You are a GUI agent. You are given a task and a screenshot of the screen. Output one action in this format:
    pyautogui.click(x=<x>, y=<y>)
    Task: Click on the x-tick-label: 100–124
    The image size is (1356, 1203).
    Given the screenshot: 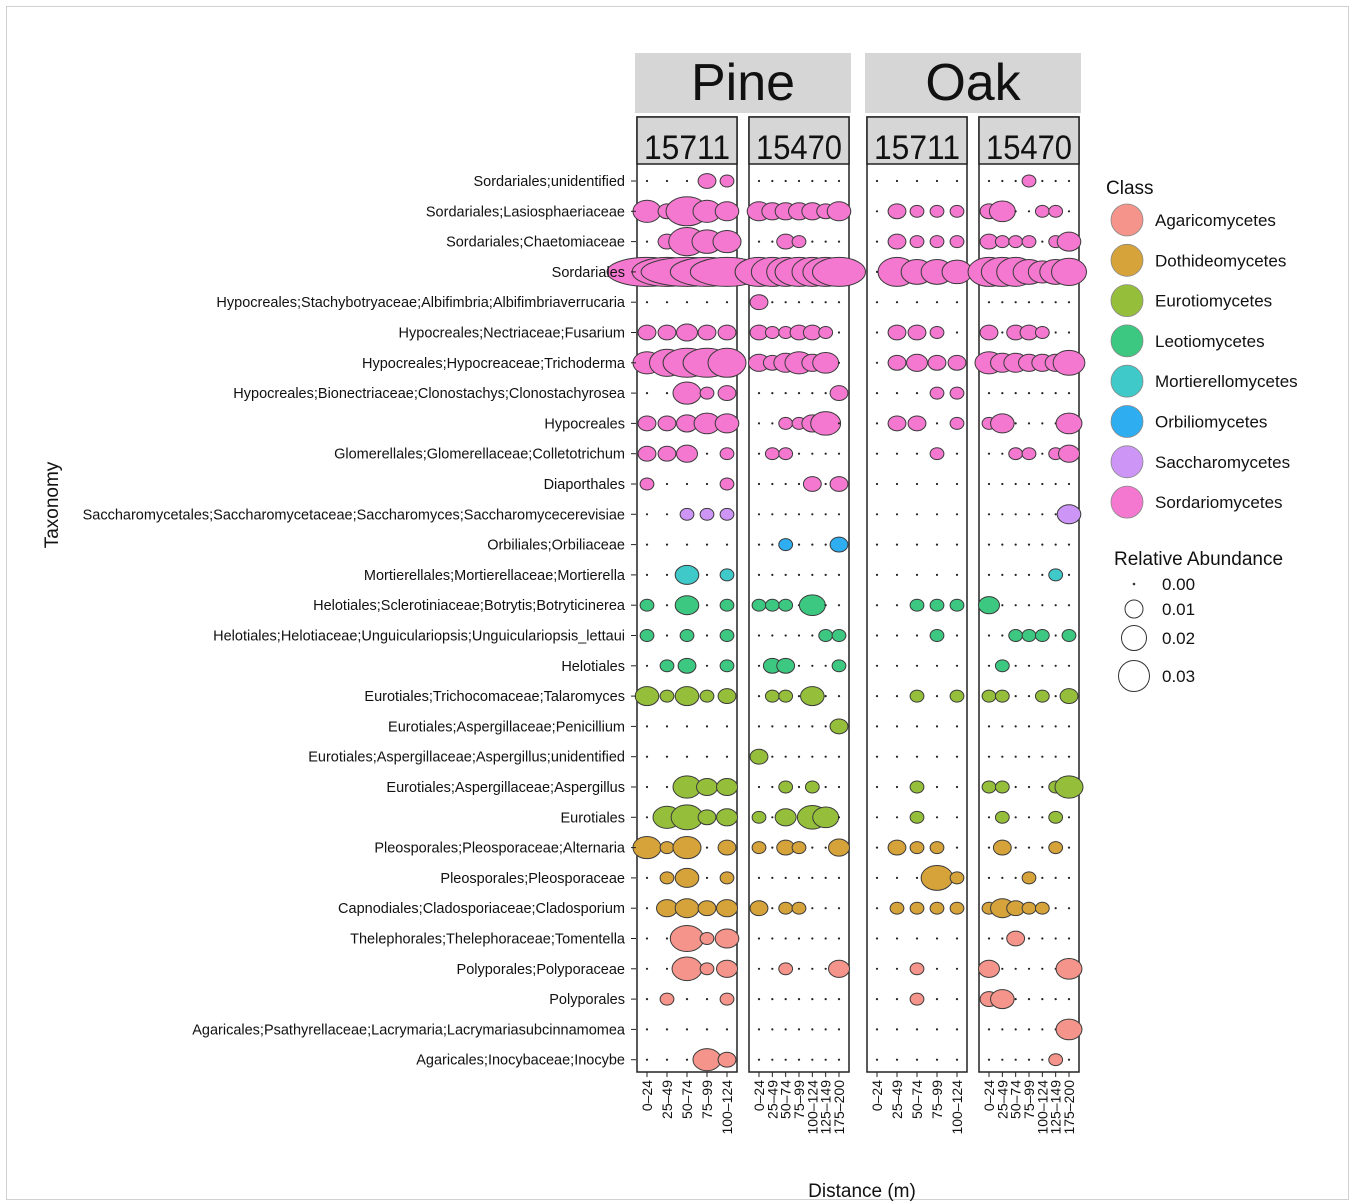 What is the action you would take?
    pyautogui.click(x=1042, y=1107)
    